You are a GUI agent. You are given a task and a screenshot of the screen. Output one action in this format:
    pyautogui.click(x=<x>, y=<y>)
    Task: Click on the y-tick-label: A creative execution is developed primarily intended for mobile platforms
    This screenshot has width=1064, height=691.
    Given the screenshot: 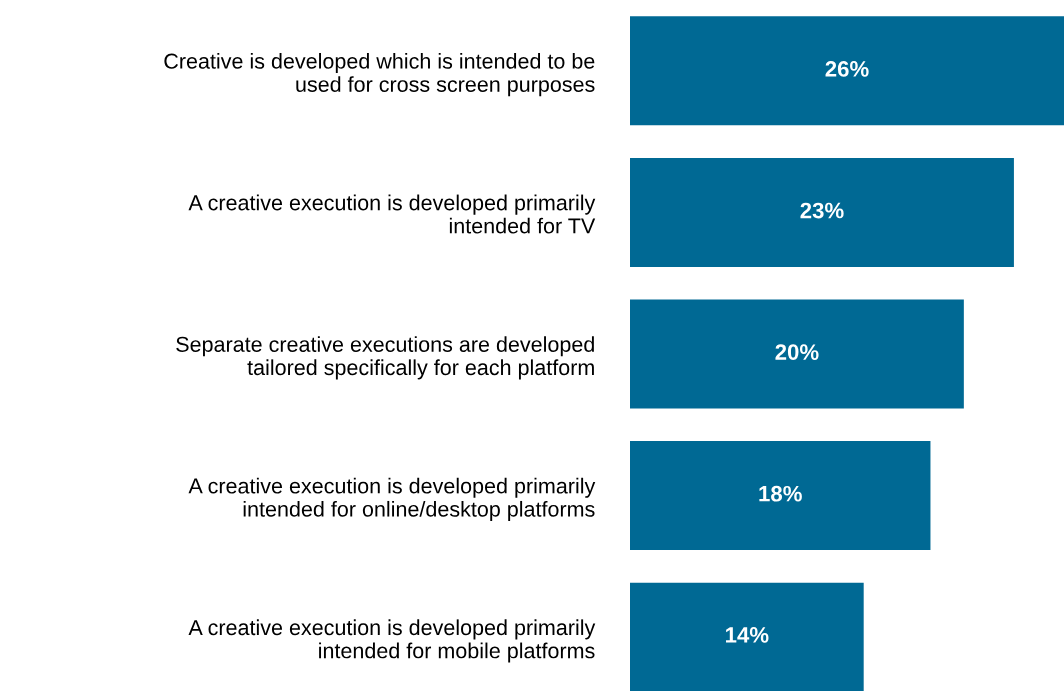 What is the action you would take?
    pyautogui.click(x=392, y=641)
    